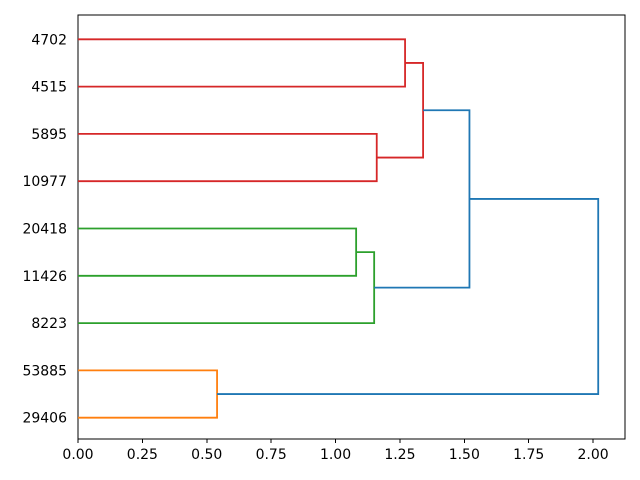 Image resolution: width=640 pixels, height=480 pixels. I want to click on leaf-label: 4515, so click(49, 88).